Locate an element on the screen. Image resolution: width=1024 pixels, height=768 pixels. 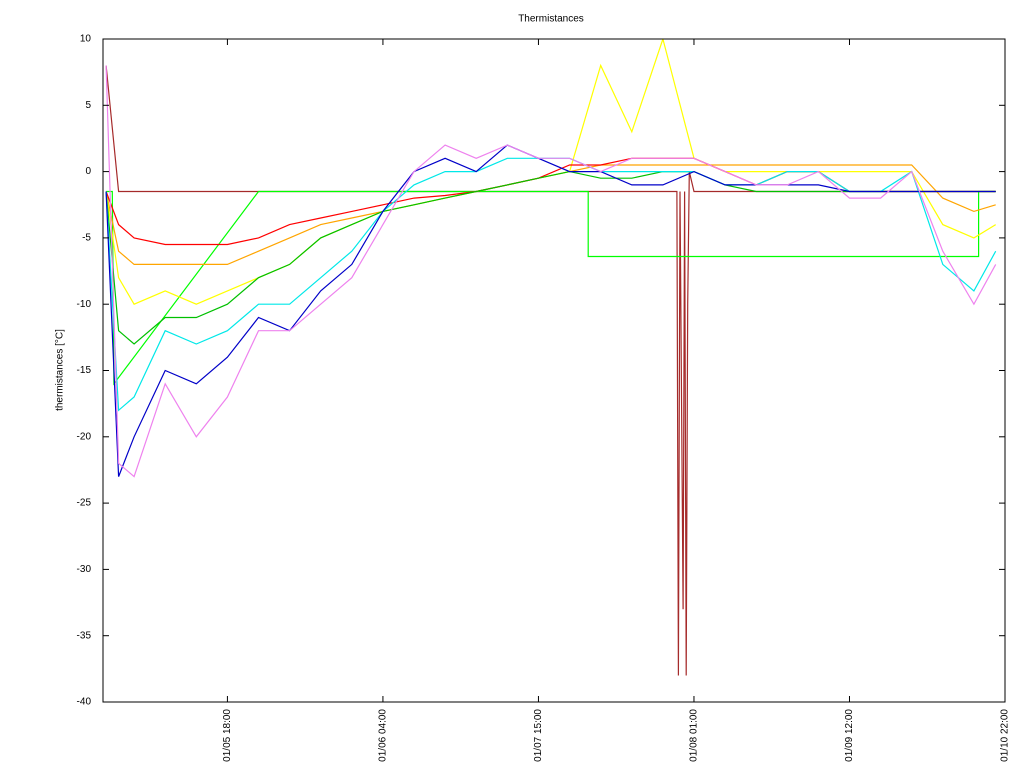
y-tick-label: -30 is located at coordinates (84, 569).